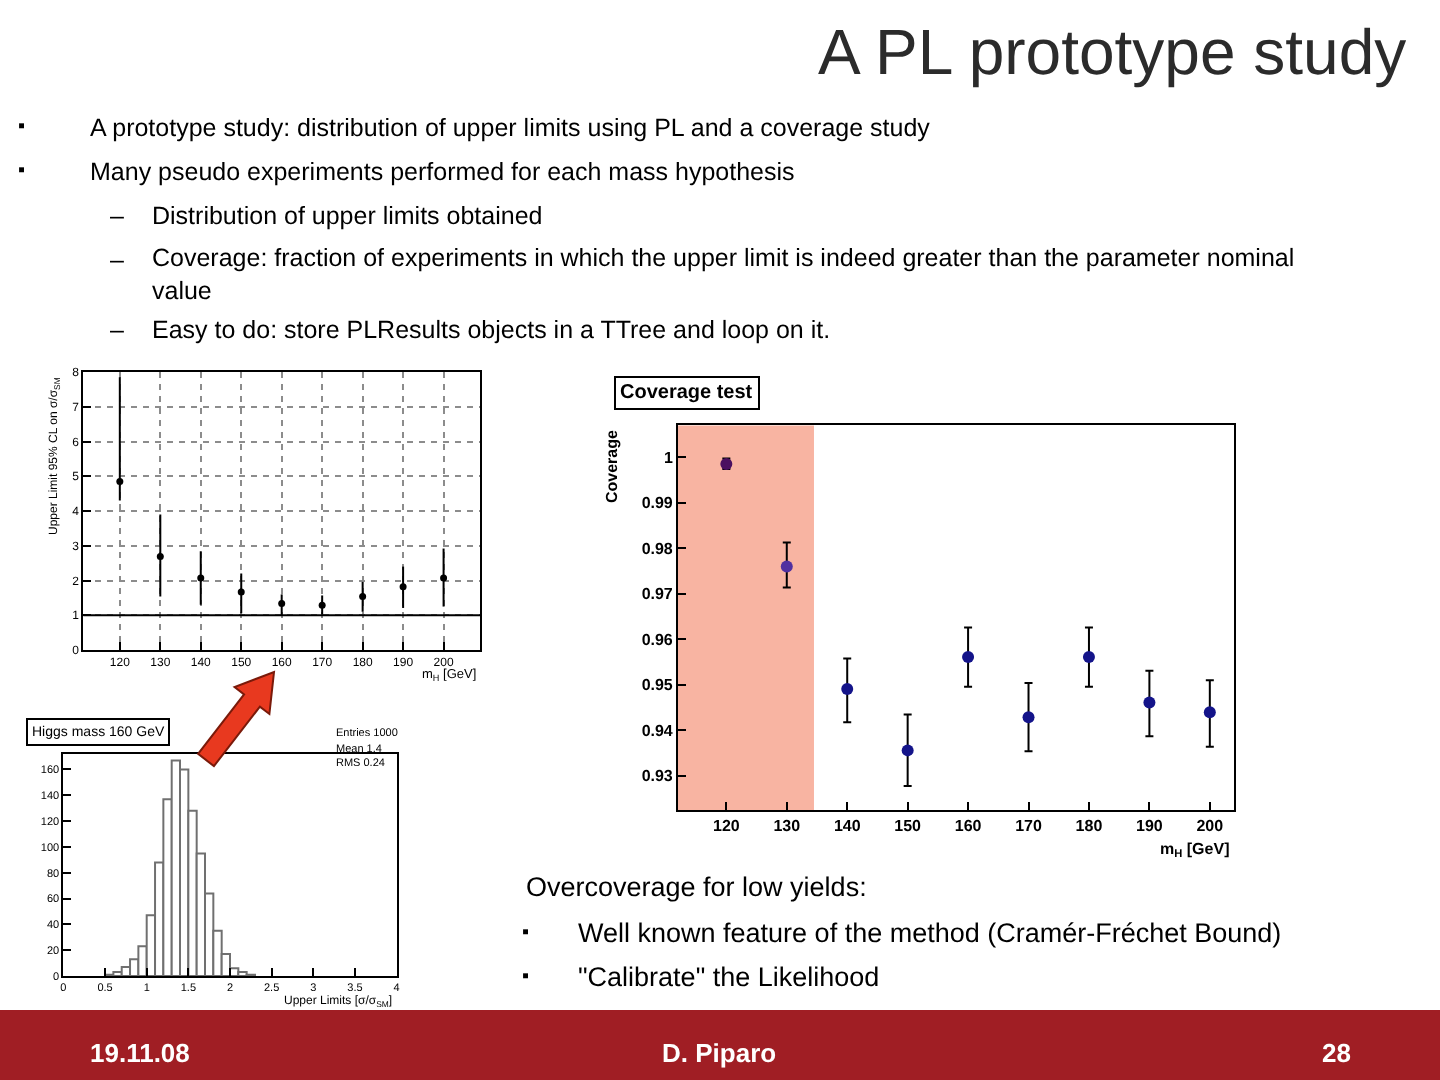 The width and height of the screenshot is (1440, 1080). What do you see at coordinates (687, 393) in the screenshot?
I see `chart-title: Coverage test` at bounding box center [687, 393].